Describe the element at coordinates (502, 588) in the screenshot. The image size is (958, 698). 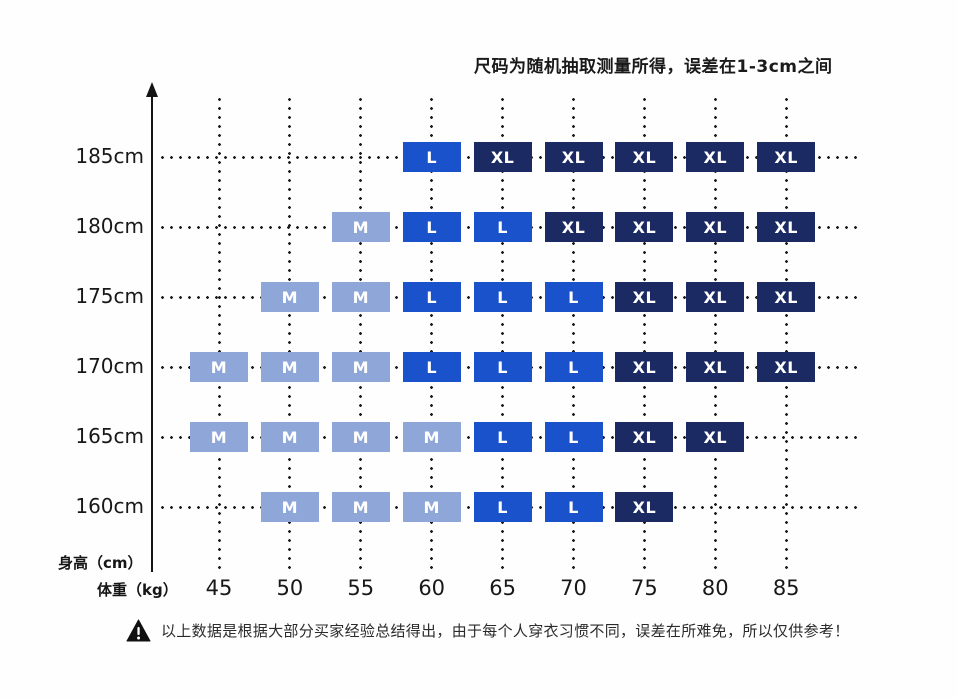
I see `x-tick-label: 65` at that location.